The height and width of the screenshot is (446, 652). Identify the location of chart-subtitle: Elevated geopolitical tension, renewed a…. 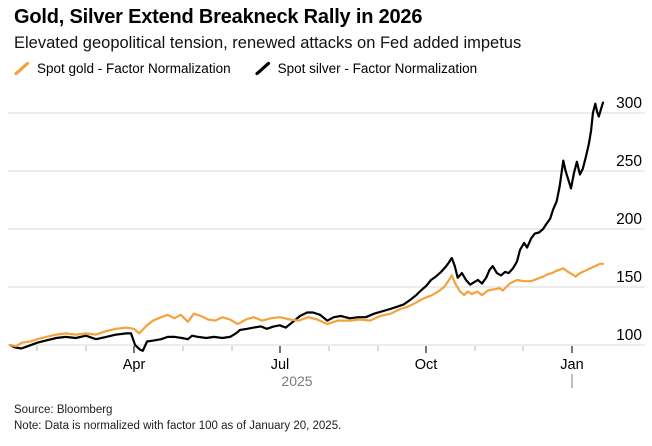
(268, 43).